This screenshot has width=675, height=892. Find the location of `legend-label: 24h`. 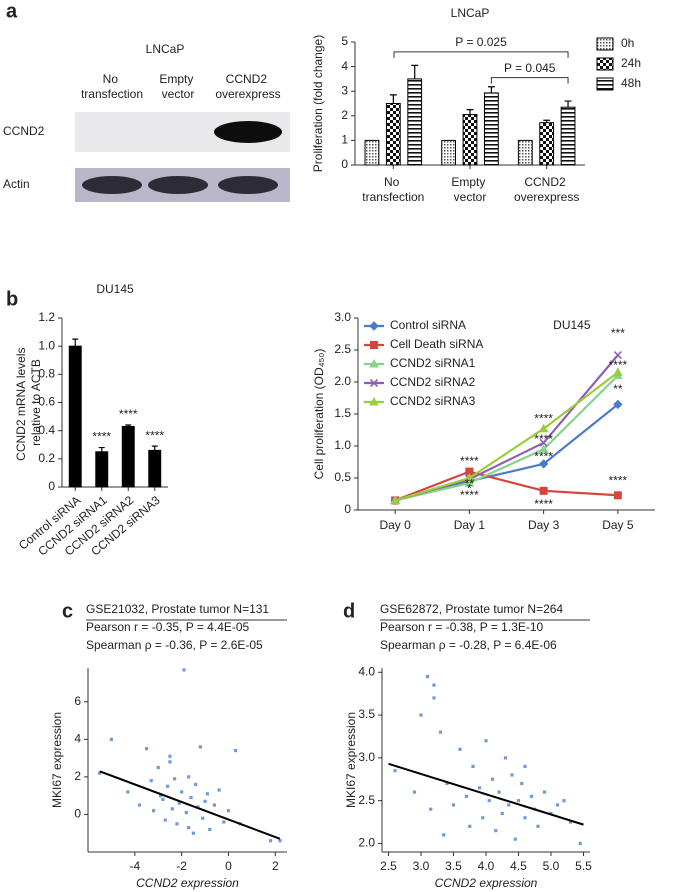

legend-label: 24h is located at coordinates (631, 63).